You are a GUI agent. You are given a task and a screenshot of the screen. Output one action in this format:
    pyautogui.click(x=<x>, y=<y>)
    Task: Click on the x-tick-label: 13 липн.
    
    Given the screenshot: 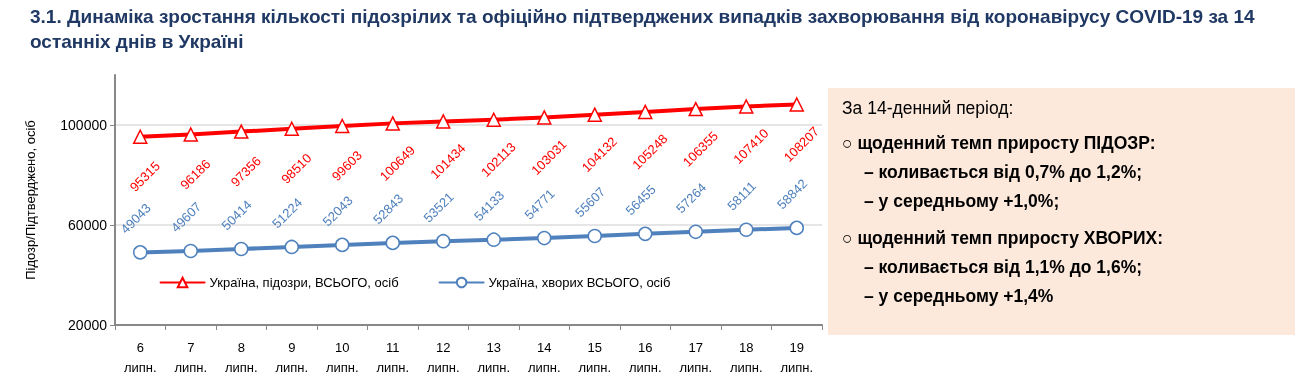 What is the action you would take?
    pyautogui.click(x=494, y=357)
    